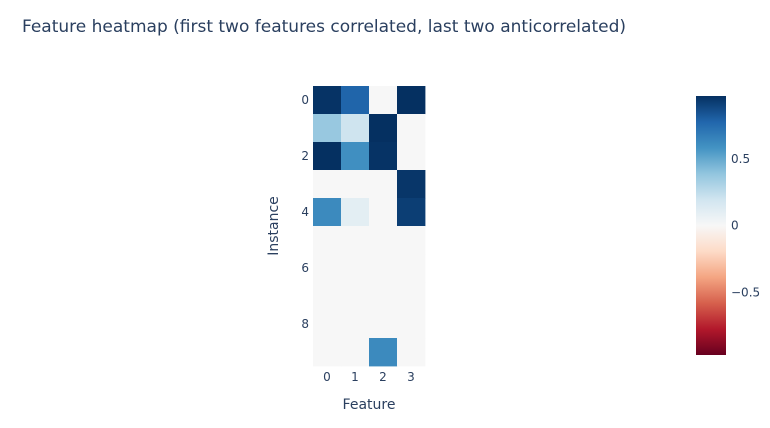 This screenshot has width=770, height=428. Describe the element at coordinates (740, 159) in the screenshot. I see `colorbar-tick-label: 0.5` at that location.